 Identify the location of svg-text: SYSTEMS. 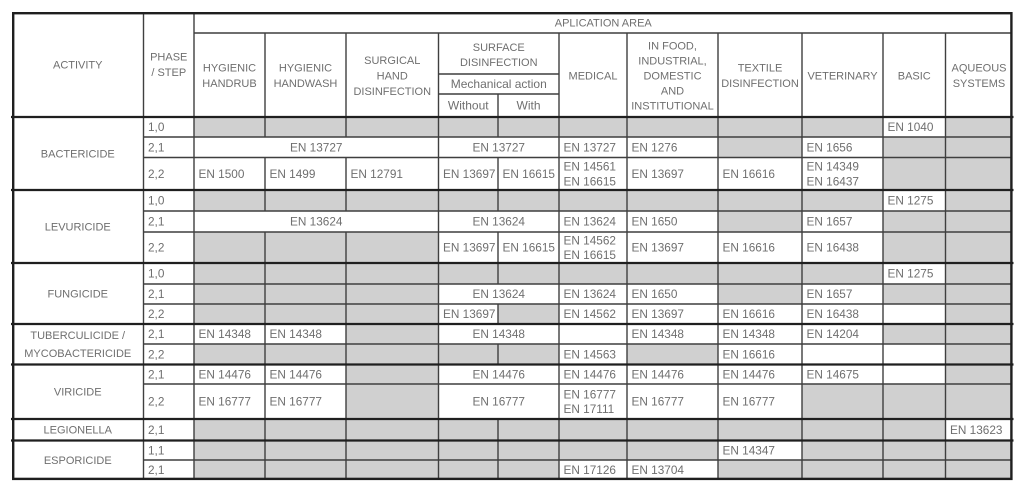
(979, 84).